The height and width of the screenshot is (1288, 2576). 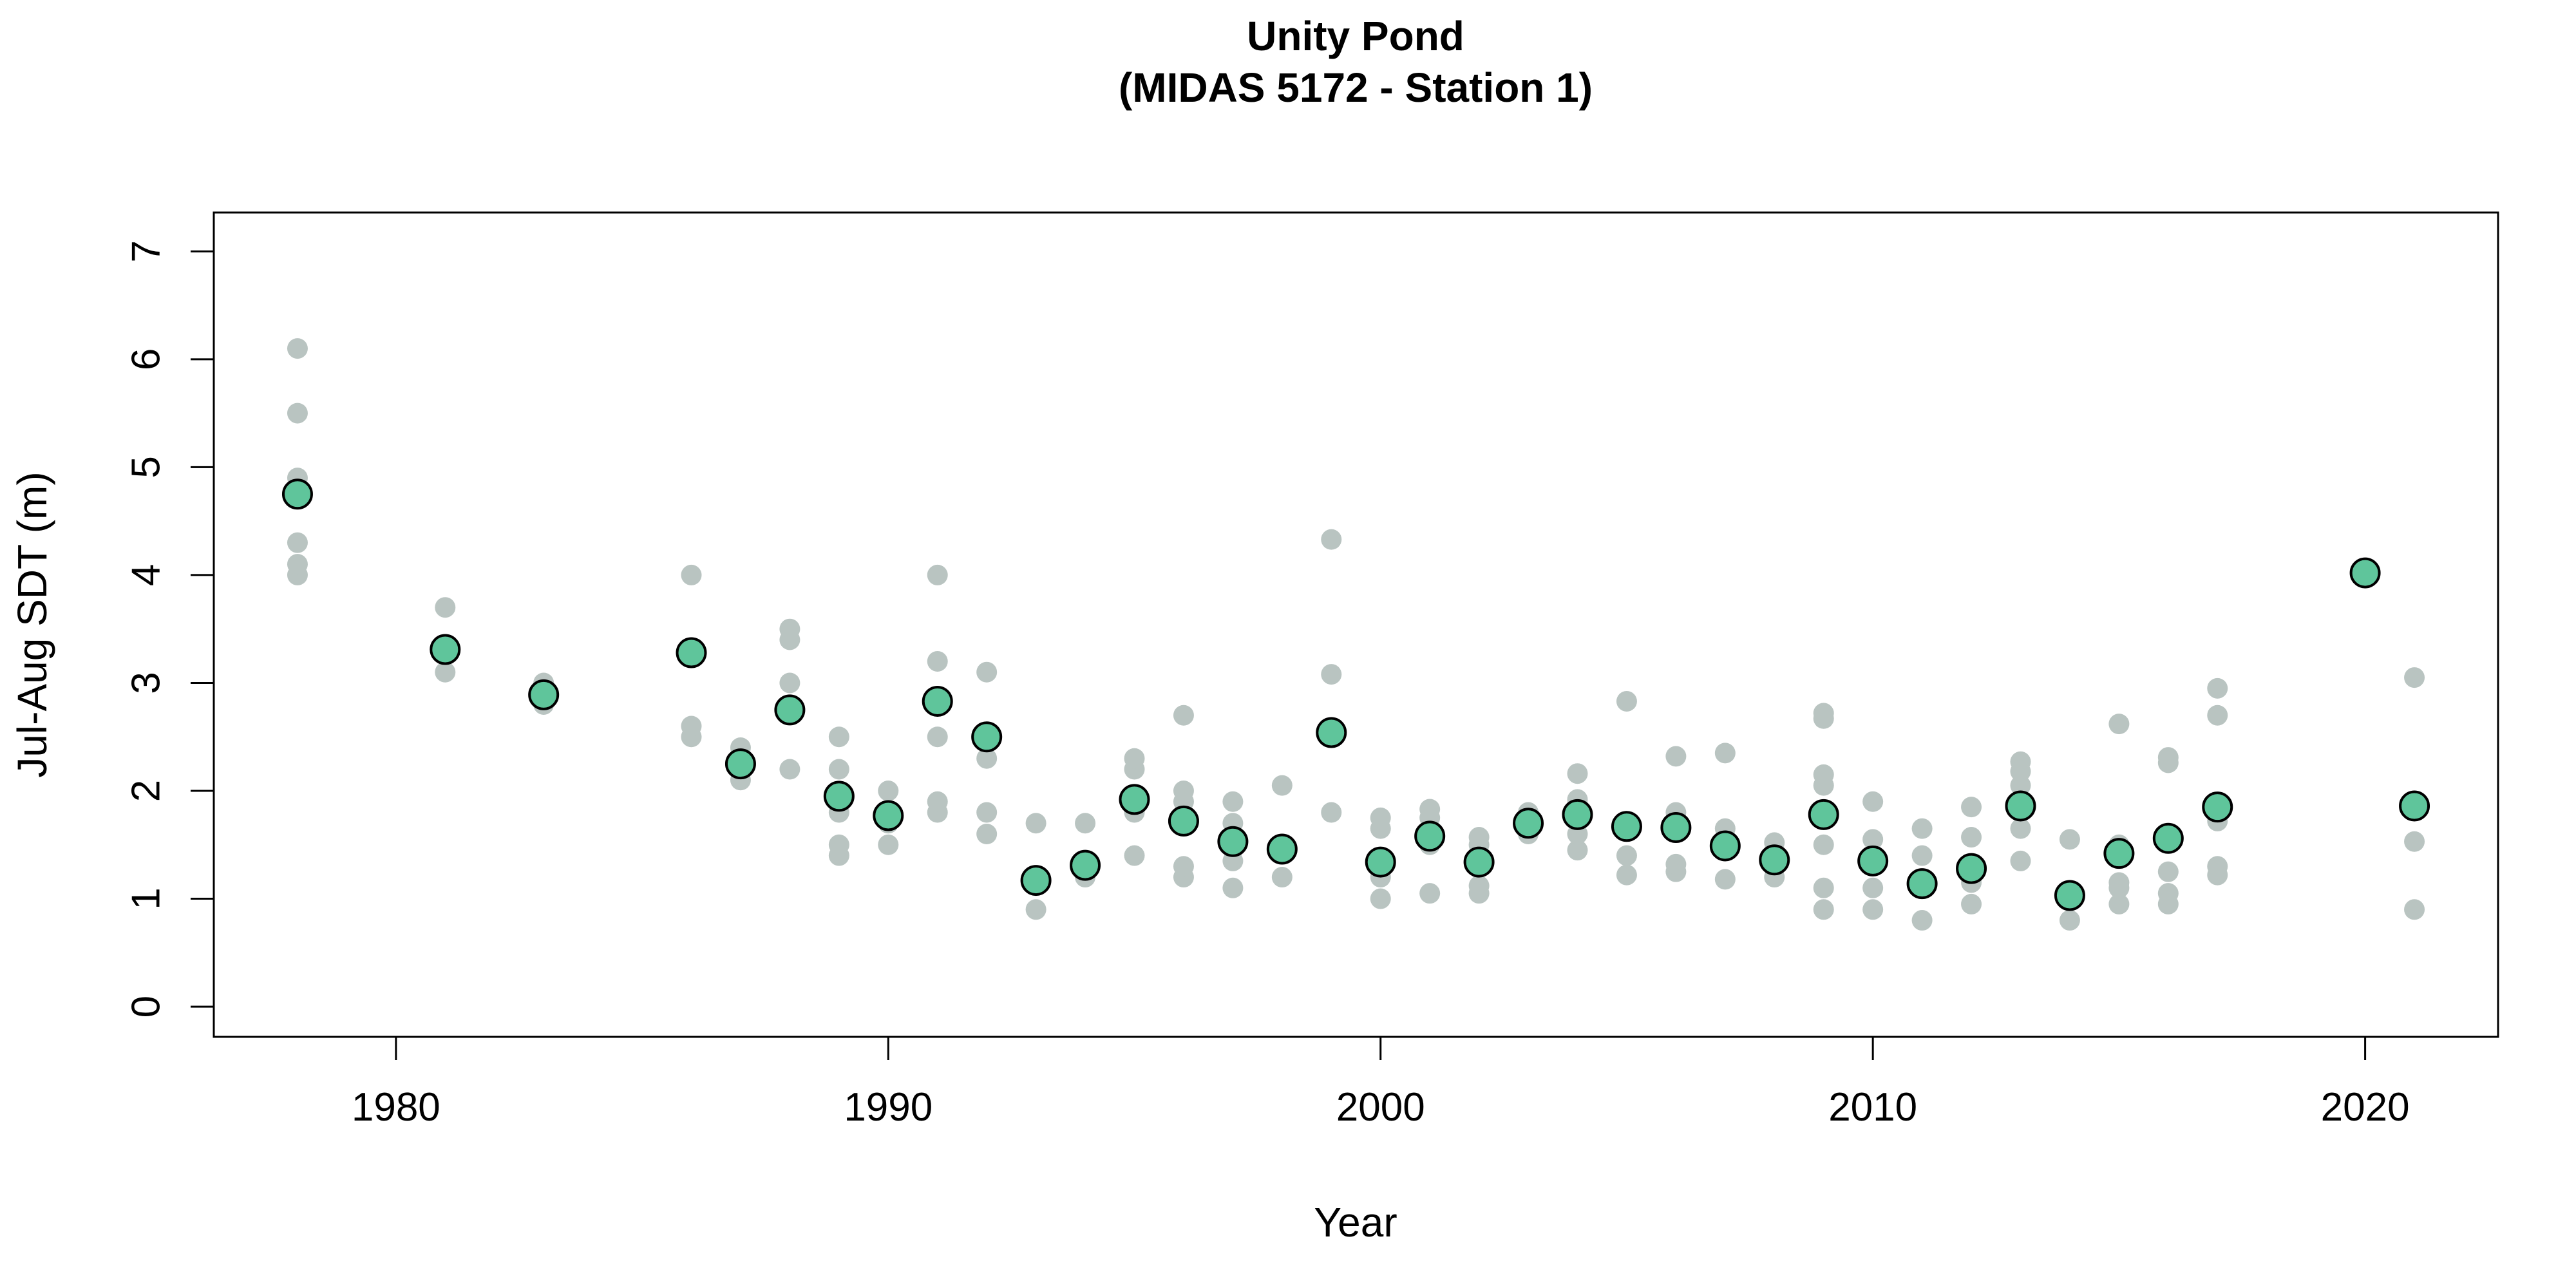 What do you see at coordinates (147, 791) in the screenshot?
I see `y-tick-label: 2` at bounding box center [147, 791].